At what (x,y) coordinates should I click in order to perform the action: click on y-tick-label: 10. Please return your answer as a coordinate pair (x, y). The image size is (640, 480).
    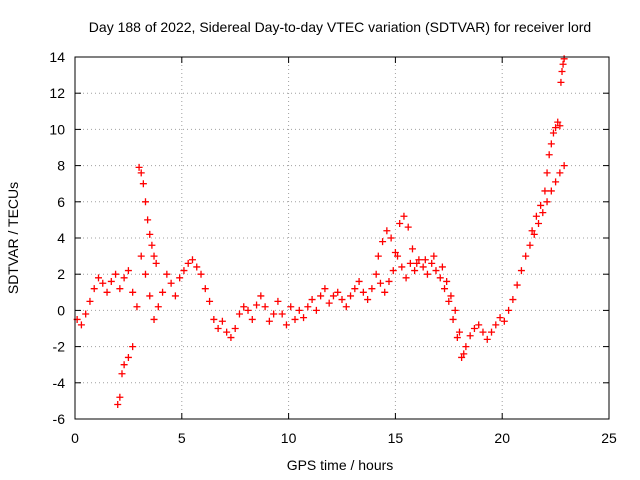
    Looking at the image, I should click on (57, 129).